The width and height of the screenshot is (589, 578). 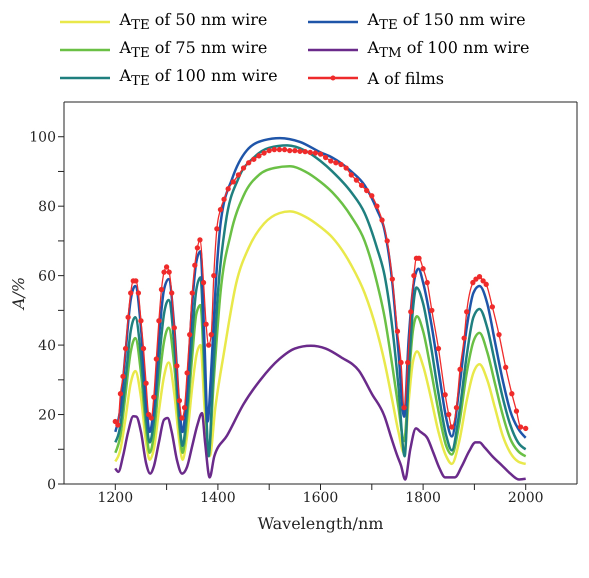 What do you see at coordinates (194, 50) in the screenshot?
I see `legend-label: A$_{TE}$ of 75 nm wire` at bounding box center [194, 50].